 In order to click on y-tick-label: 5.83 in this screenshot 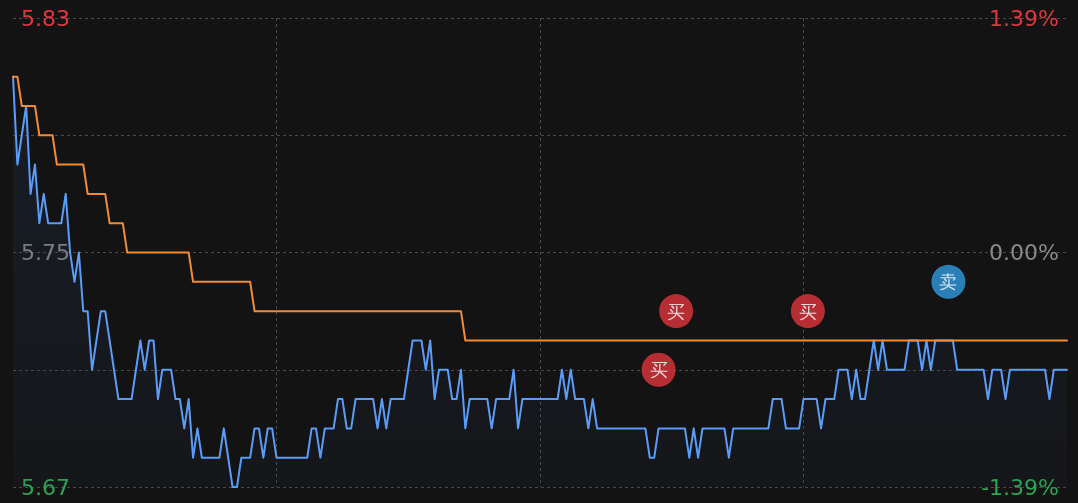, I will do `click(45, 18)`.